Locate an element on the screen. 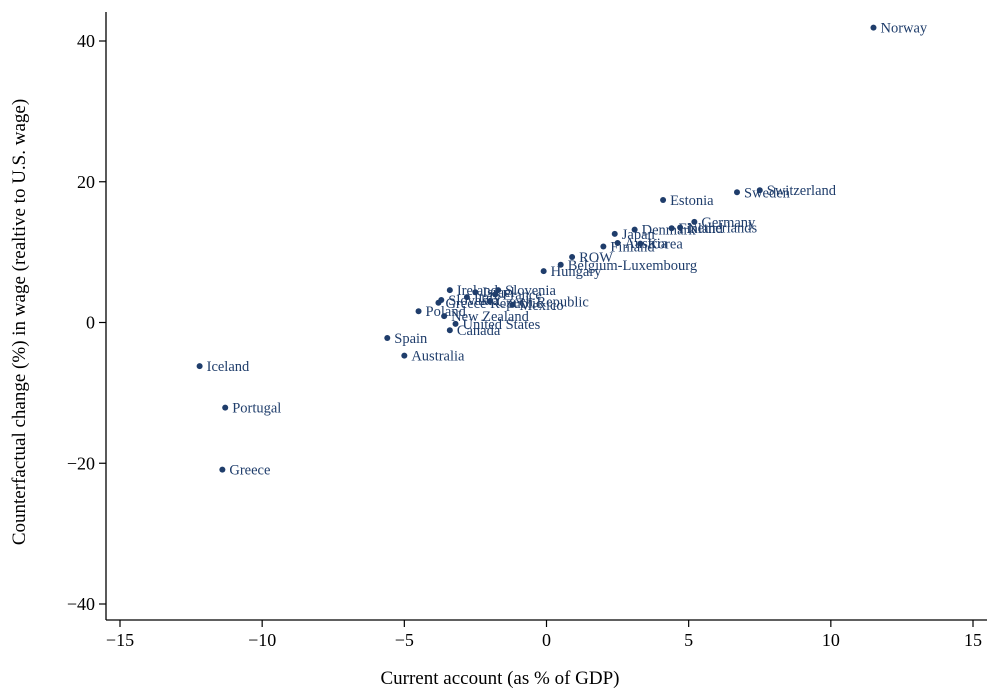 The width and height of the screenshot is (987, 688). point-label: New Zealand is located at coordinates (490, 317).